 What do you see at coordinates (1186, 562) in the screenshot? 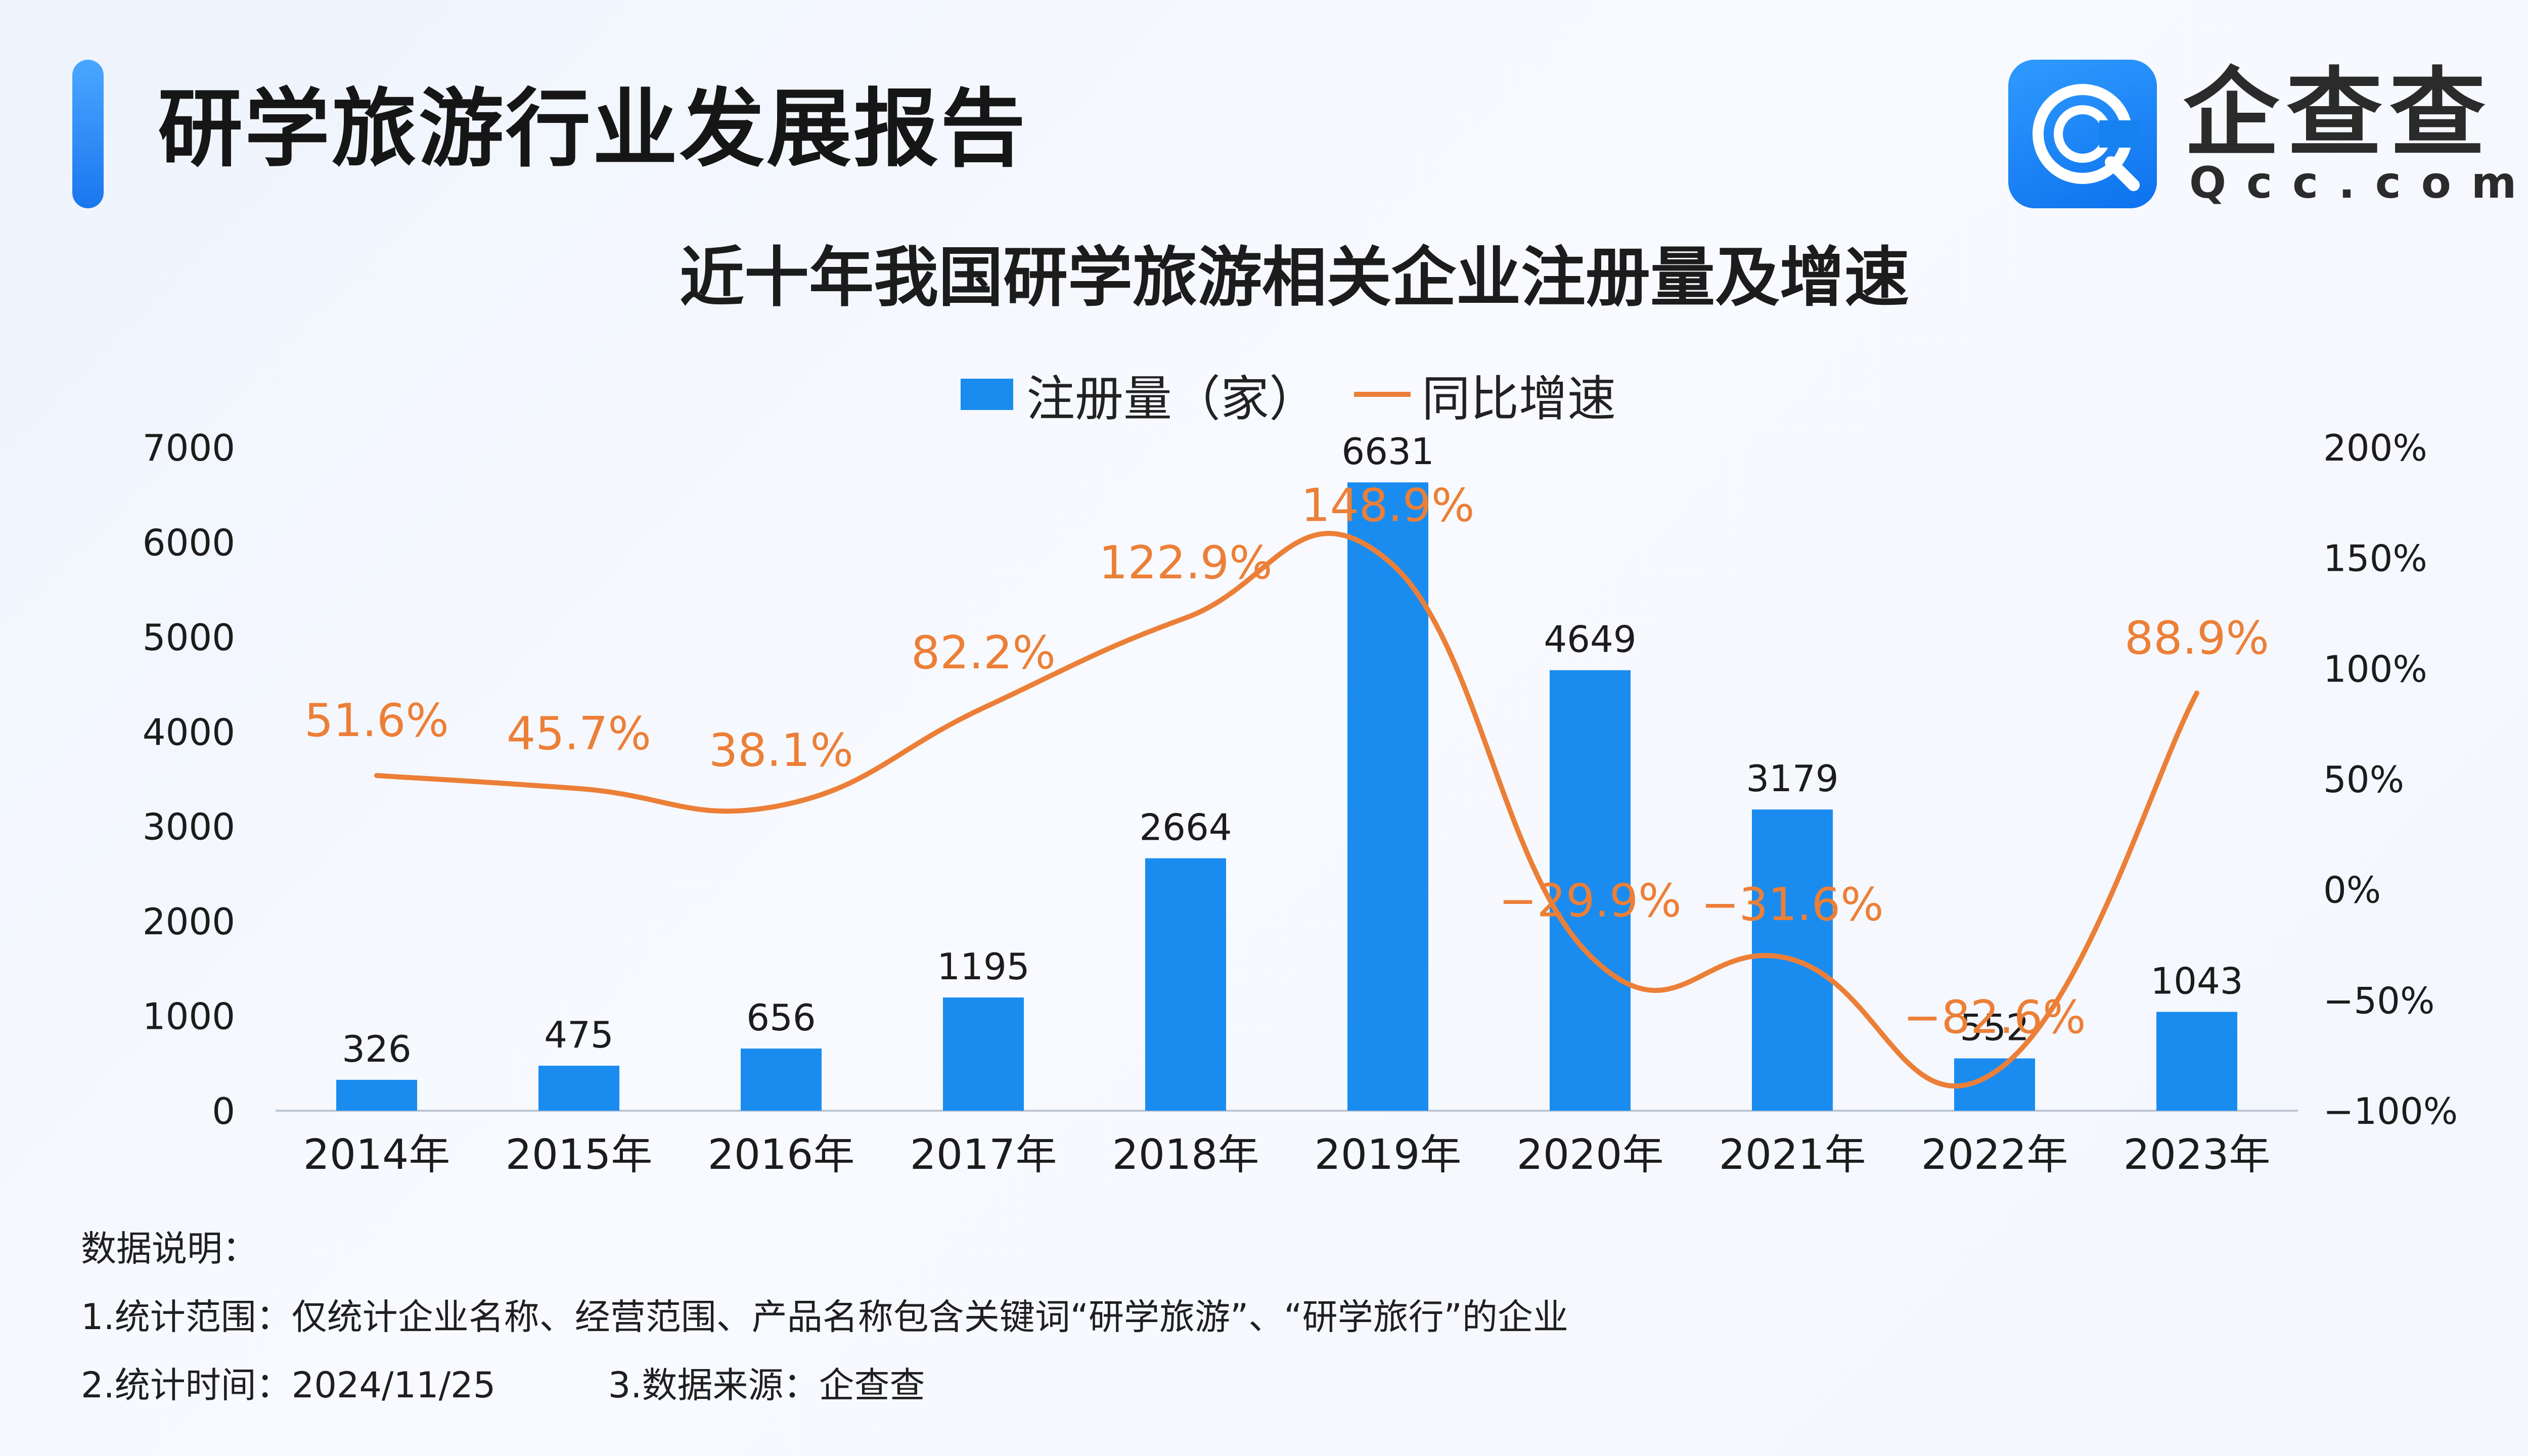
I see `growth-rate-label: 122.9%` at bounding box center [1186, 562].